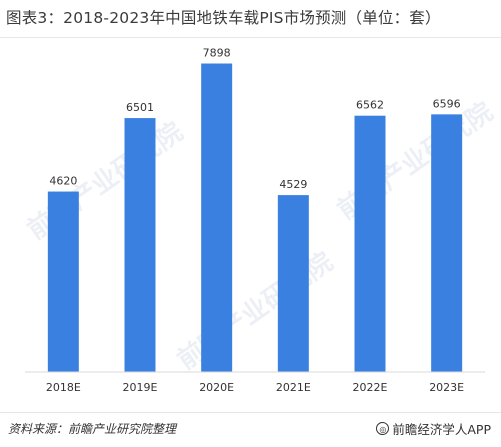 The image size is (501, 447). I want to click on brand-name: 前瞻经济学人APP, so click(441, 429).